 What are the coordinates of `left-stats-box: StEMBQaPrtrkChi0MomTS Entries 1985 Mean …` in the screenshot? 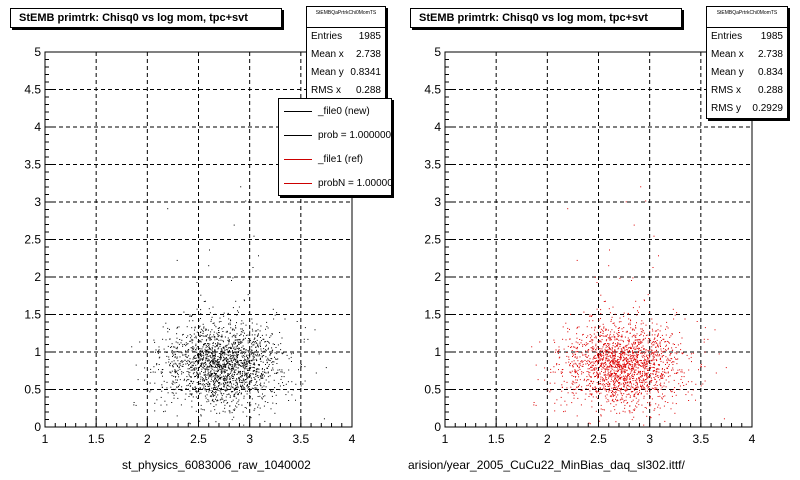 It's located at (346, 53).